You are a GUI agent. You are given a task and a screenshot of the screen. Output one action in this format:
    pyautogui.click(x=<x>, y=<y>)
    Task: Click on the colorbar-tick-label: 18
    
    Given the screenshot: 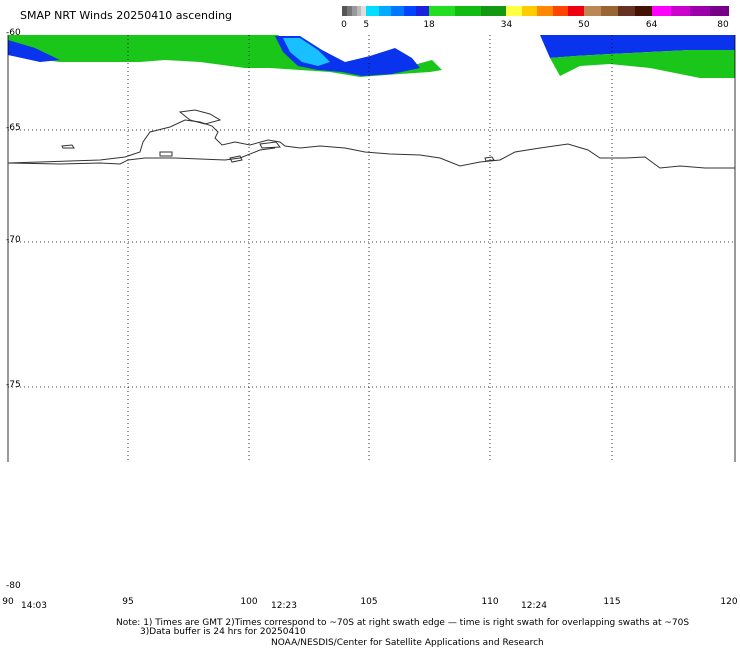 What is the action you would take?
    pyautogui.click(x=429, y=25)
    